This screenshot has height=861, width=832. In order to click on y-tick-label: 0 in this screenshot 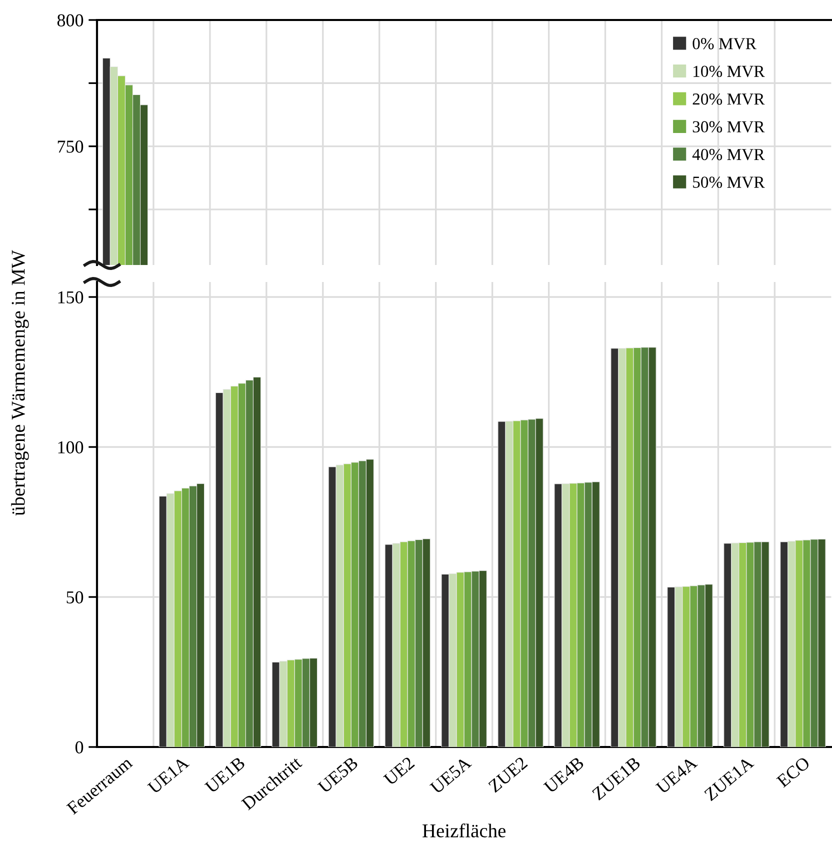, I will do `click(79, 747)`.